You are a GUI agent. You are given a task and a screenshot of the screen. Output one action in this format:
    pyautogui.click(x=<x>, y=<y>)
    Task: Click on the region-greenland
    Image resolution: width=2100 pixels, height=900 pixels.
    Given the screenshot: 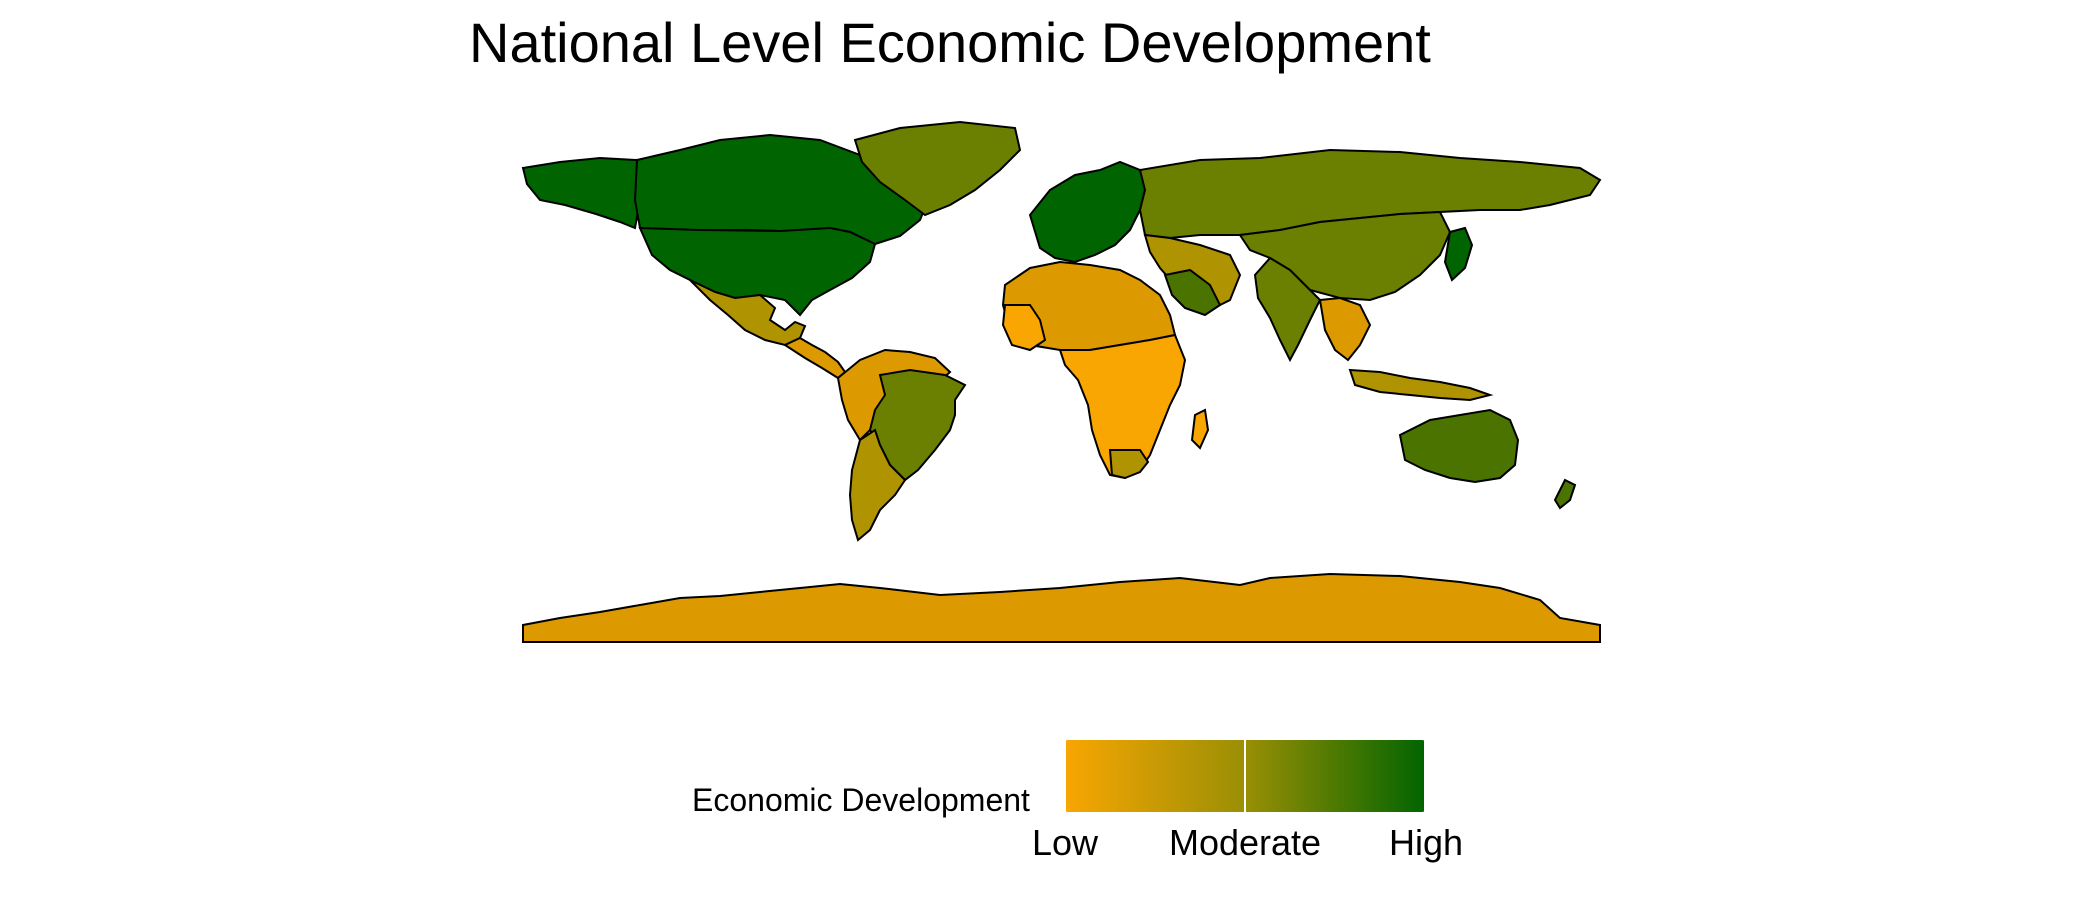 What is the action you would take?
    pyautogui.click(x=937, y=168)
    